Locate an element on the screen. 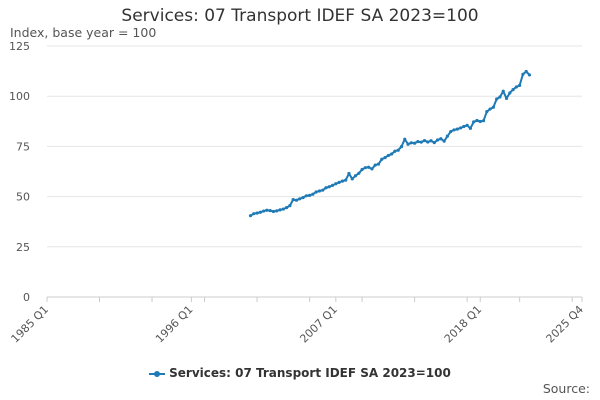  legend: Services: 07 Transport IDEF SA 2023=100 is located at coordinates (300, 373).